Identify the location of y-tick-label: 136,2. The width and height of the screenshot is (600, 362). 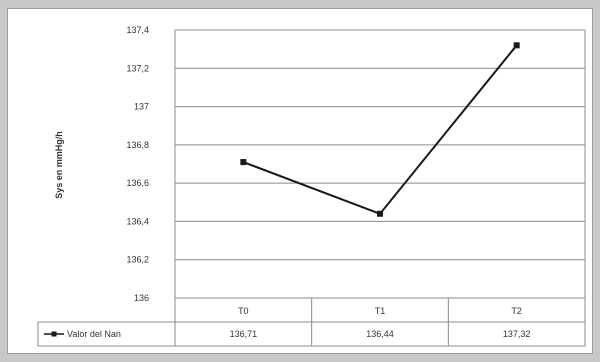
(137, 260).